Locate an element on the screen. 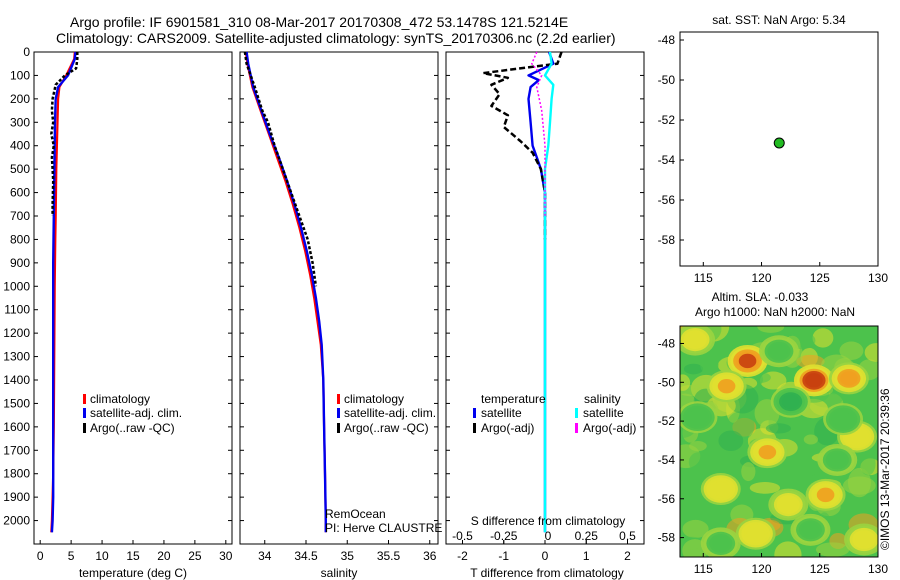 The image size is (900, 580). y-tick-label: 700 is located at coordinates (20, 216).